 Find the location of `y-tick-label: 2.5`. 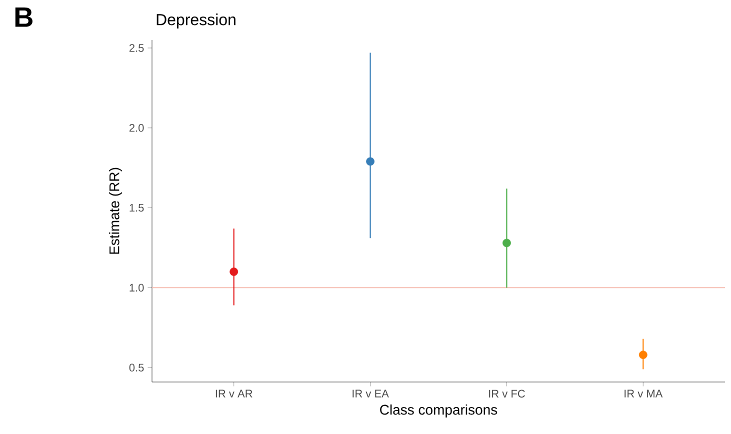

y-tick-label: 2.5 is located at coordinates (136, 48).